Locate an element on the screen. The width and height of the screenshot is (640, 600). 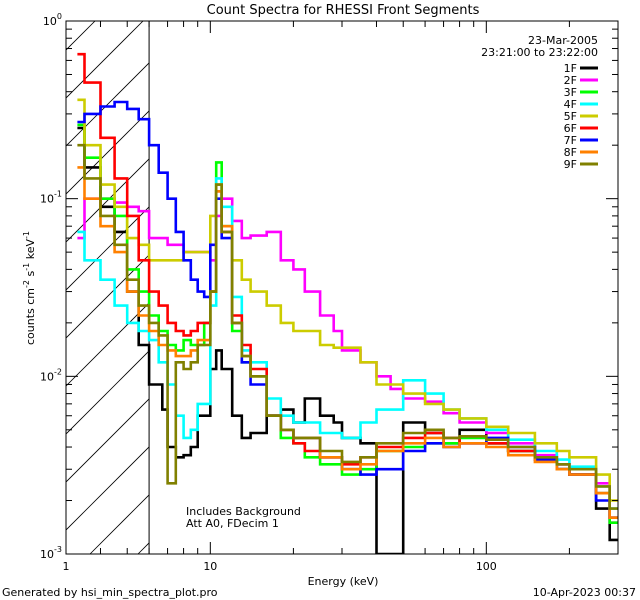
y-axis-label: counts cm-2 s-1 keV-1 is located at coordinates (29, 288).